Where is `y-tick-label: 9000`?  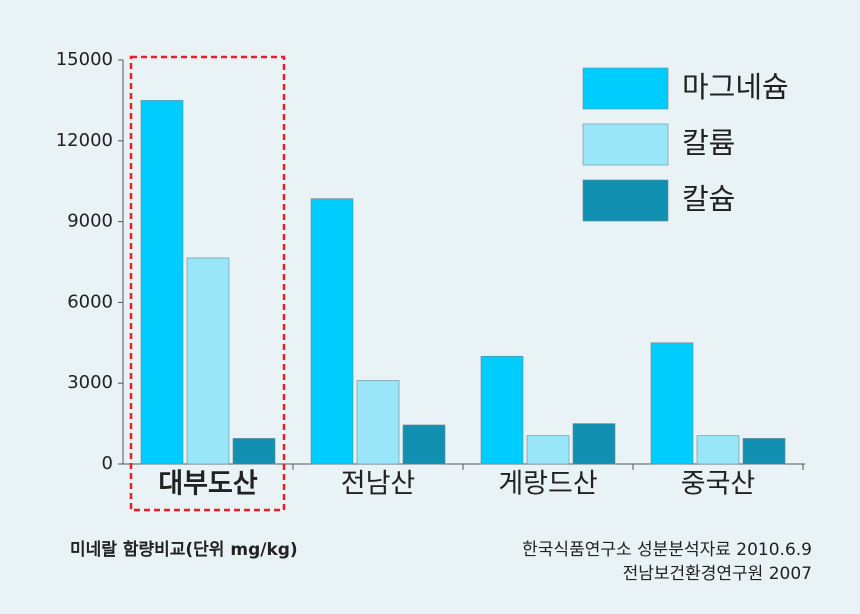
y-tick-label: 9000 is located at coordinates (90, 221).